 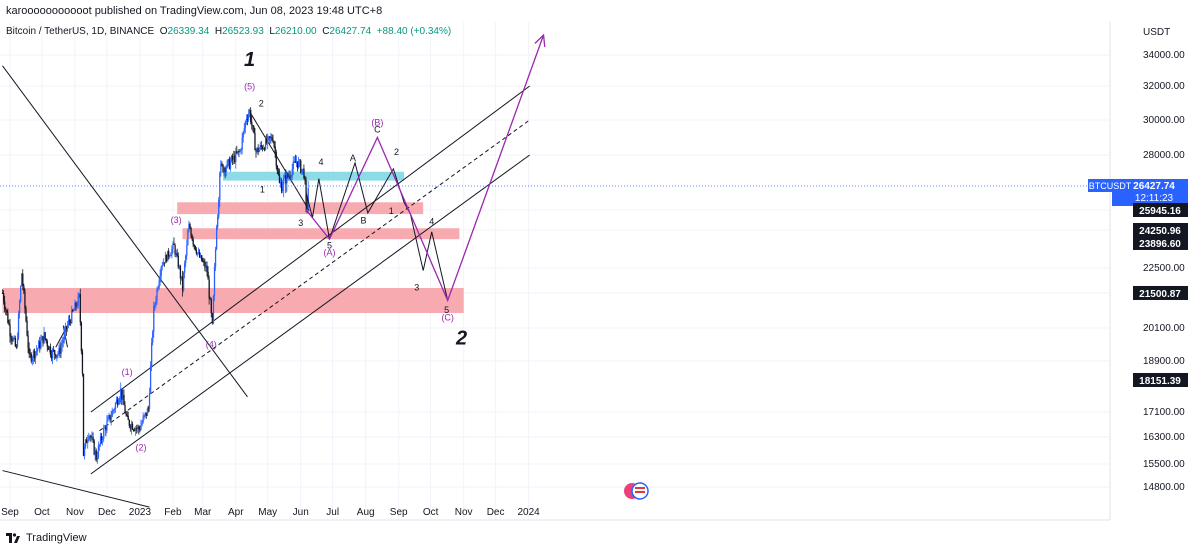 What do you see at coordinates (1154, 186) in the screenshot?
I see `last-price-label: 26427.74` at bounding box center [1154, 186].